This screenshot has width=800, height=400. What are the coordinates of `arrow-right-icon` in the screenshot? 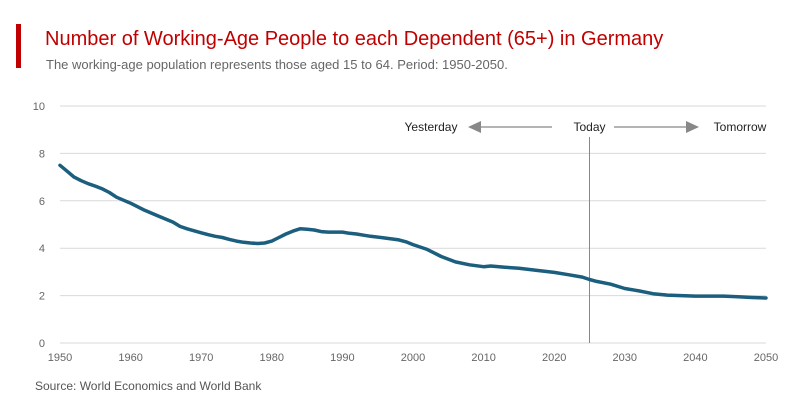 It's located at (656, 127).